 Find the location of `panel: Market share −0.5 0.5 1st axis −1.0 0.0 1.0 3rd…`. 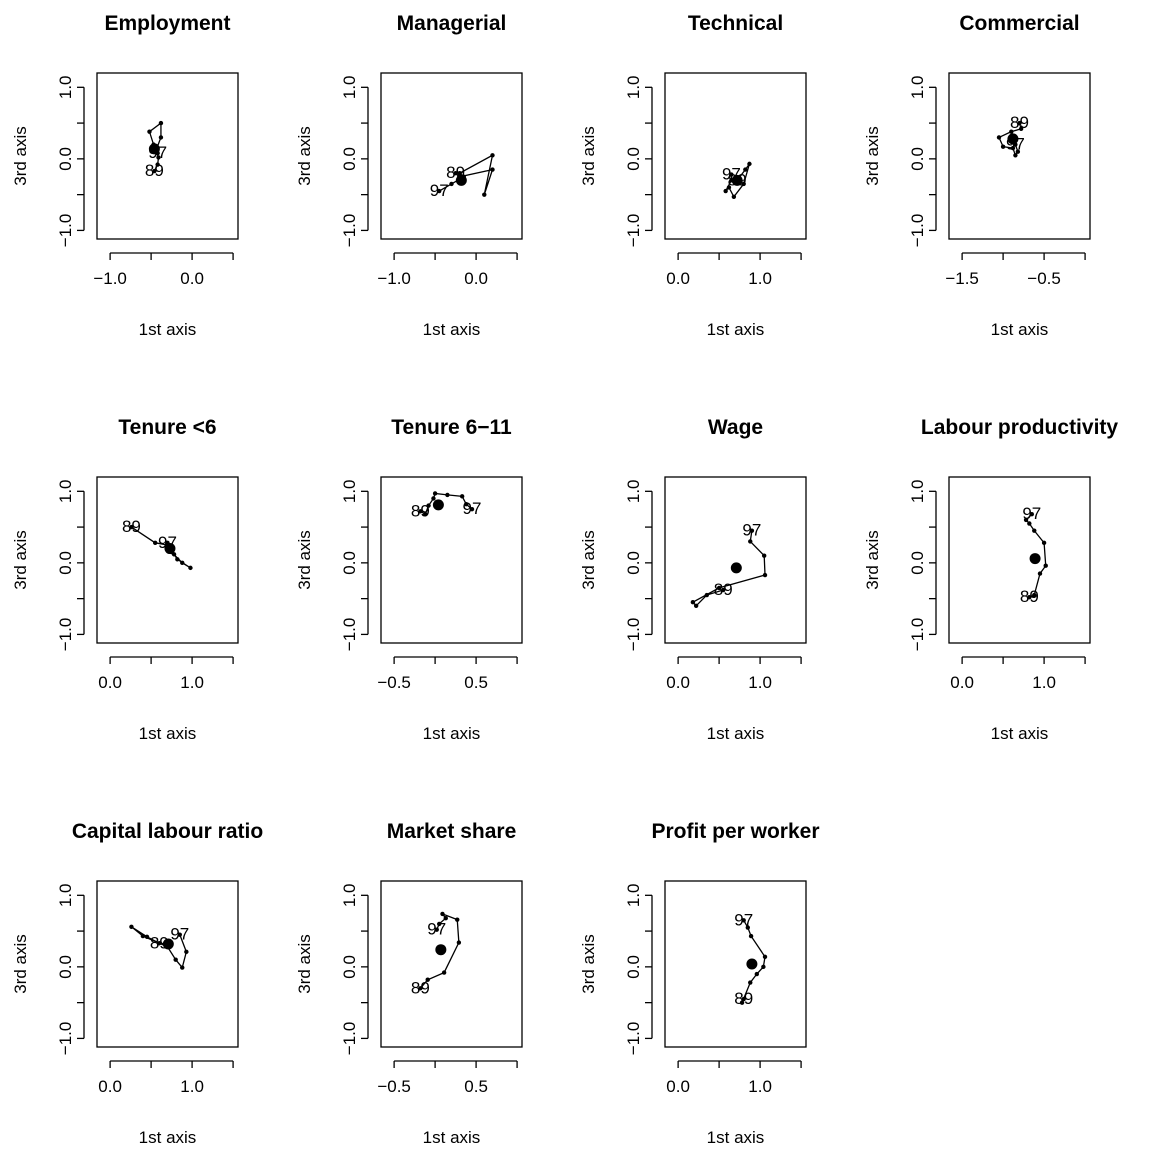

panel: Market share −0.5 0.5 1st axis −1.0 0.0 1.0 3rd… is located at coordinates (409, 983).